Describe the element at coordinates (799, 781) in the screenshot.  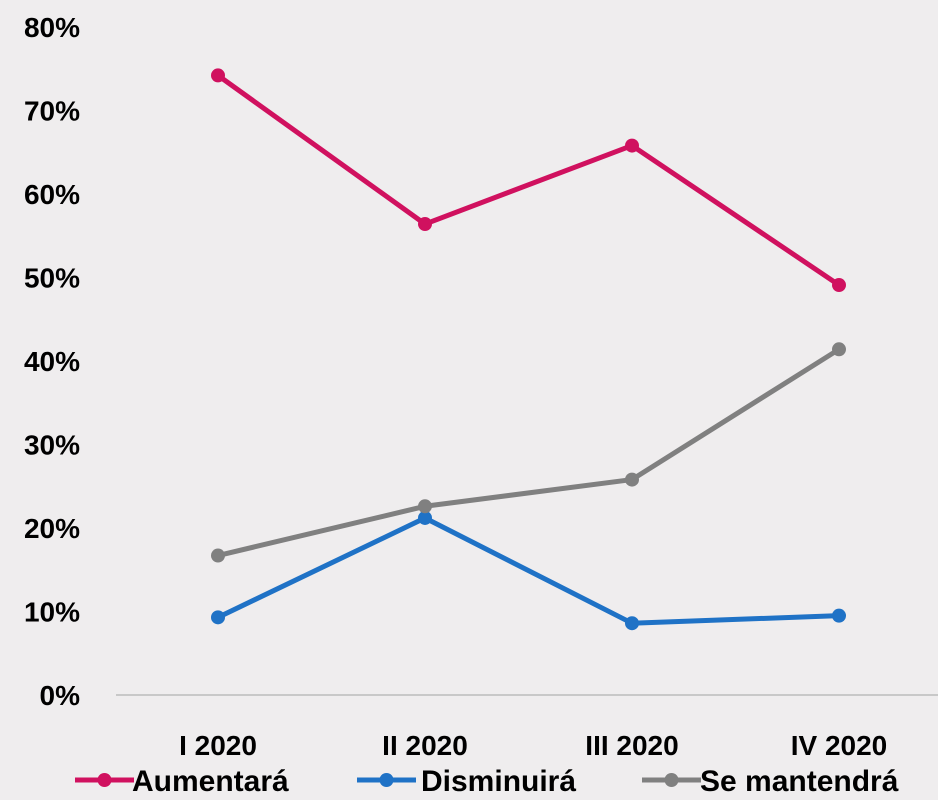
I see `legend-label: Se mantendrá` at that location.